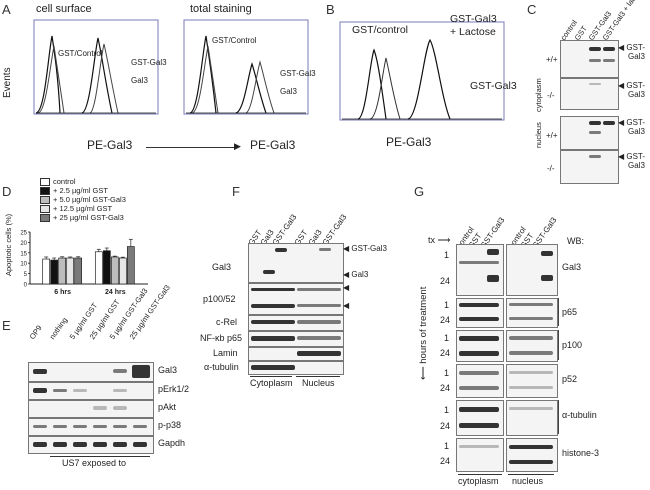 Image resolution: width=650 pixels, height=490 pixels. What do you see at coordinates (149, 62) in the screenshot?
I see `panel-a-left-label-gstgal3: GST-Gal3` at bounding box center [149, 62].